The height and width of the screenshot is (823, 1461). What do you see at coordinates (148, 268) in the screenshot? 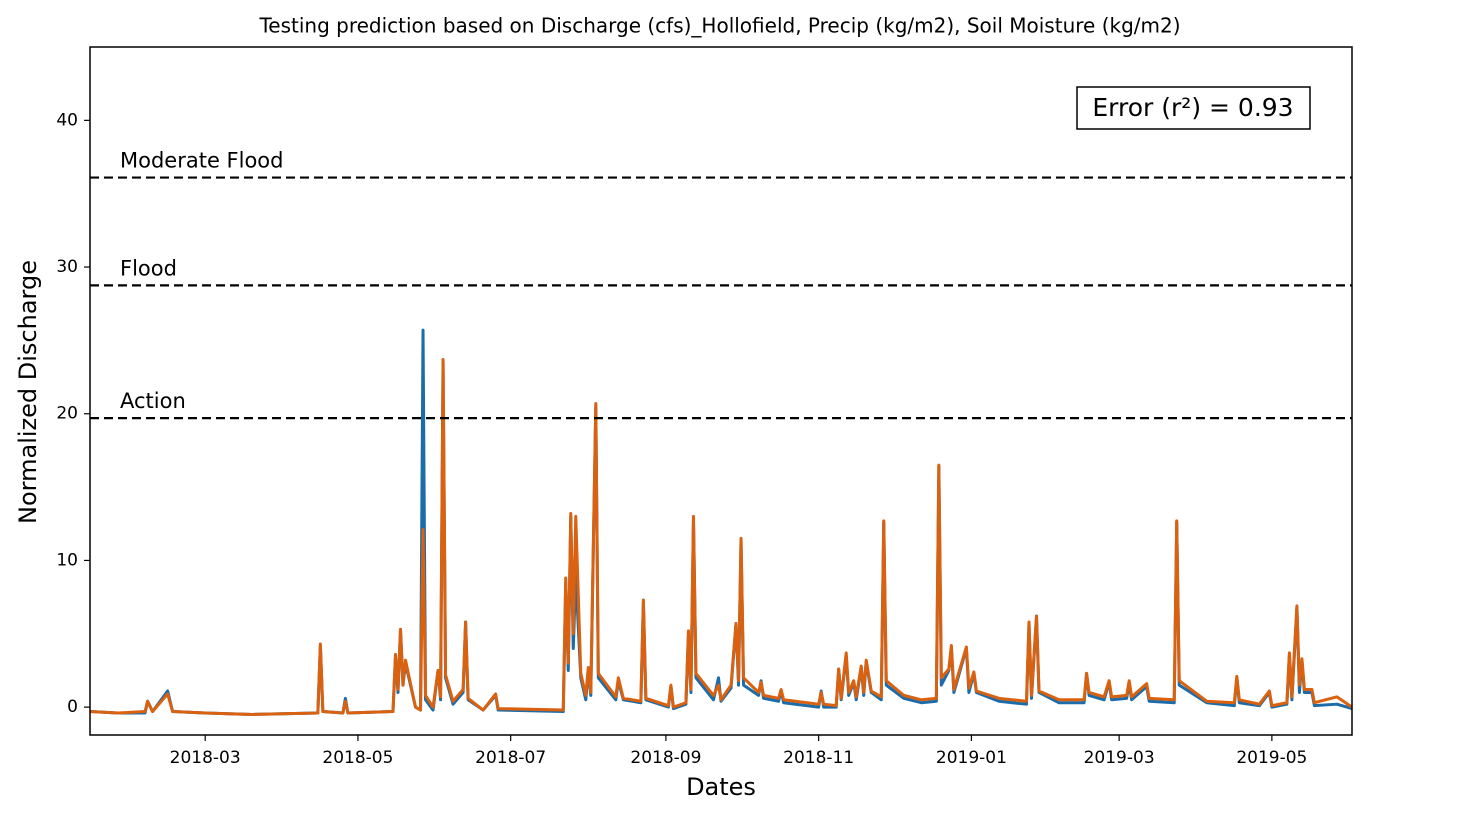
I see `threshold-label: Flood` at bounding box center [148, 268].